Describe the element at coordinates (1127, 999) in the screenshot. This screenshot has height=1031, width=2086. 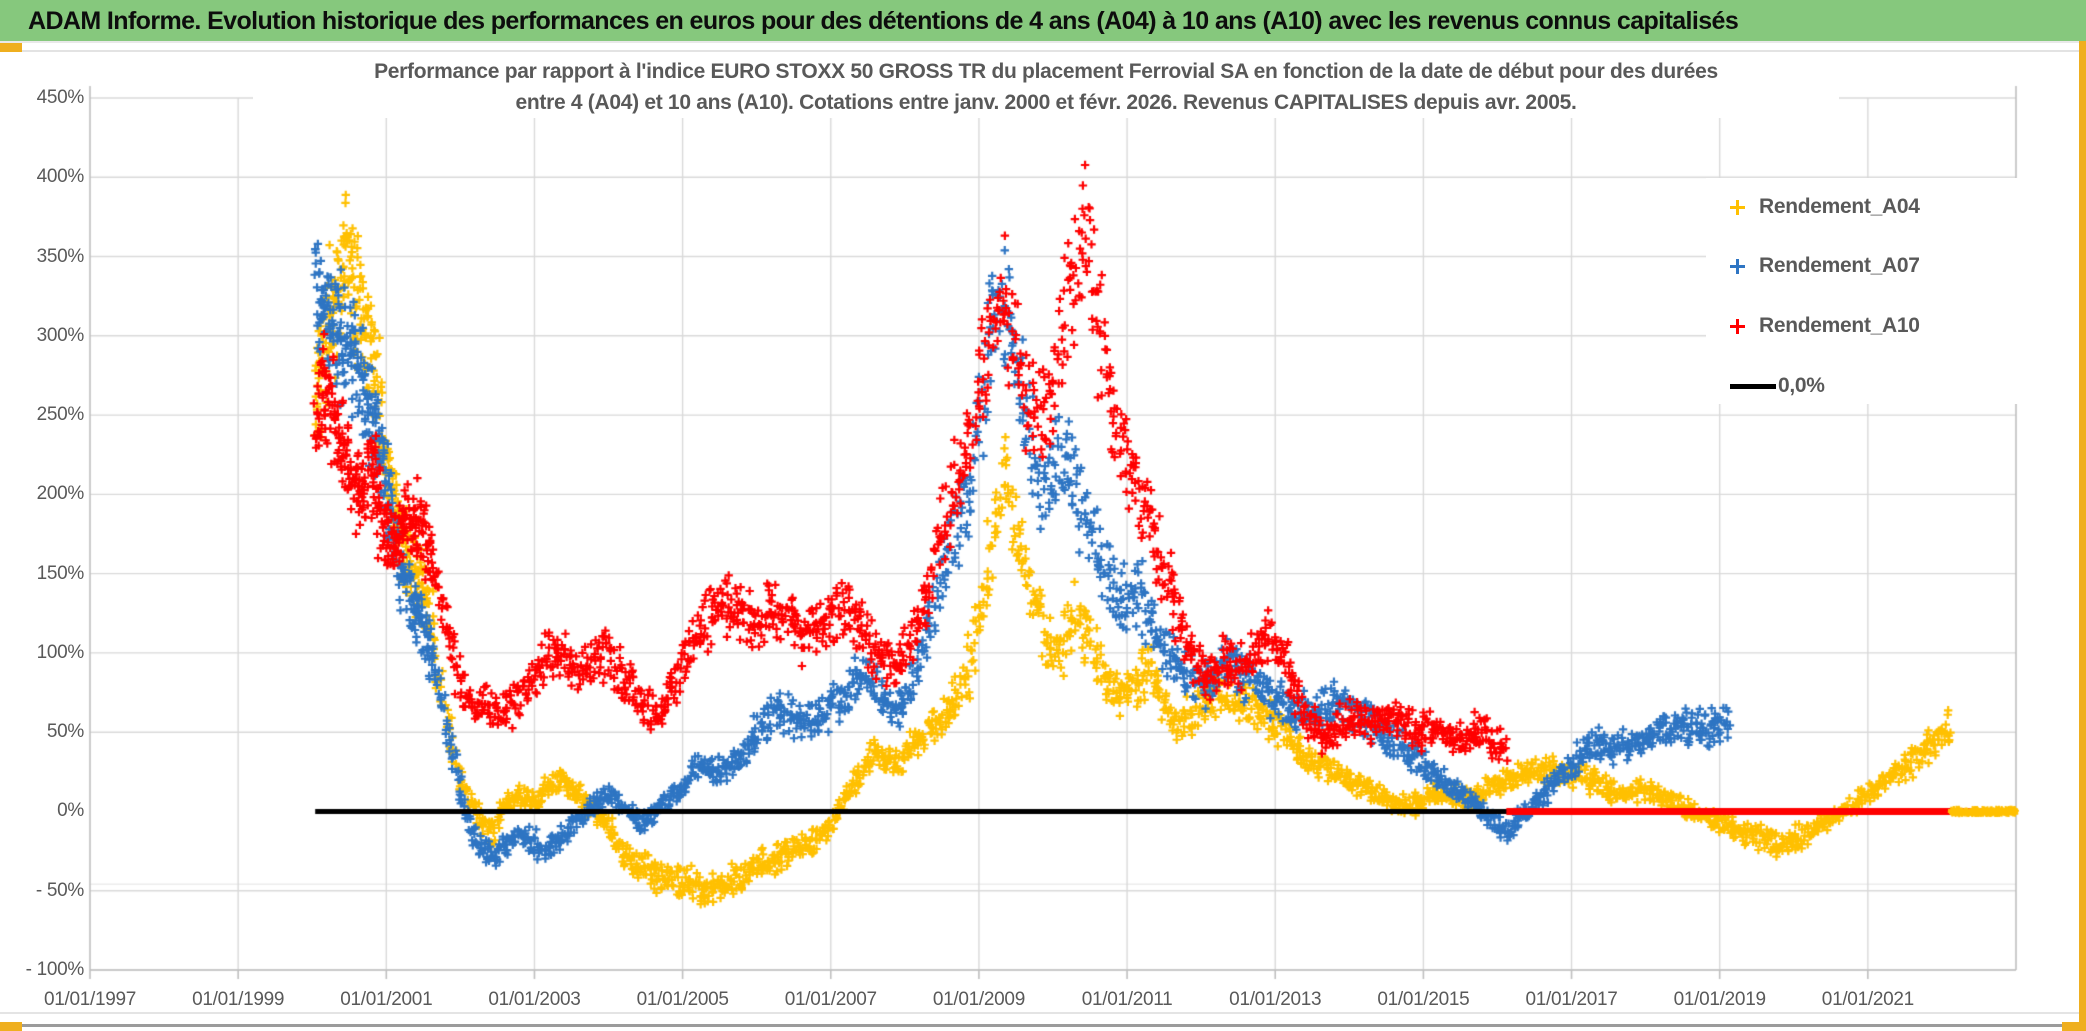
I see `x-tick-label: 01/01/2011` at that location.